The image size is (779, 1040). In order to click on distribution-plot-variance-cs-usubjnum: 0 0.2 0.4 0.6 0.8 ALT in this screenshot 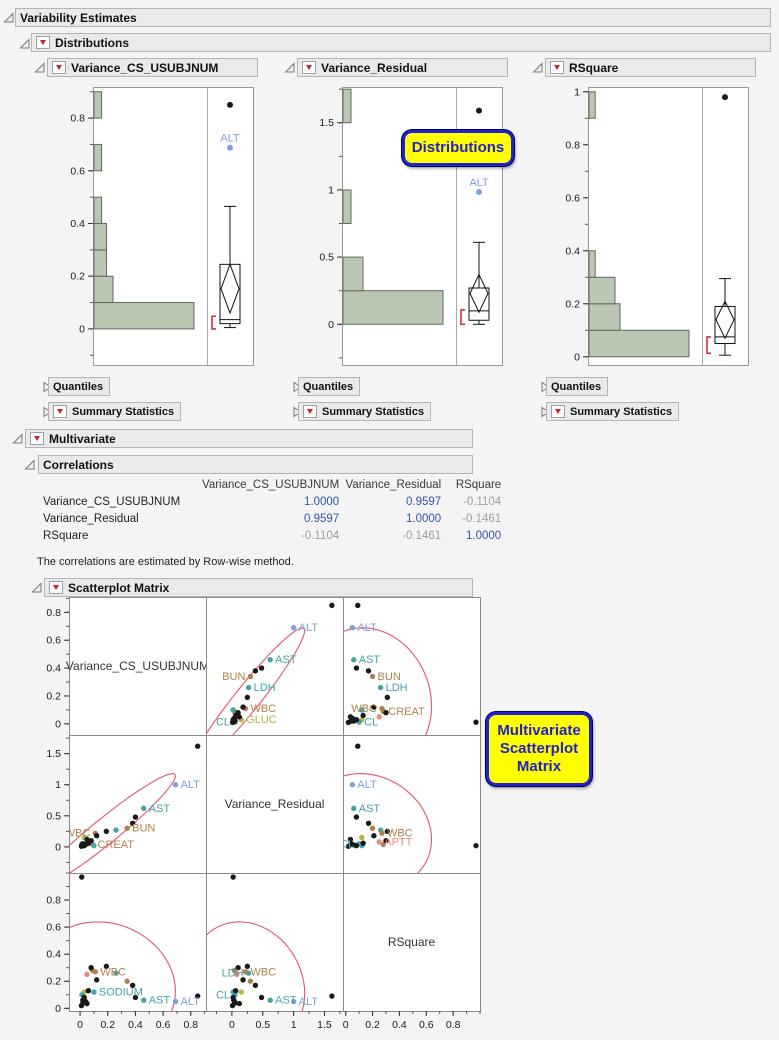, I will do `click(162, 232)`.